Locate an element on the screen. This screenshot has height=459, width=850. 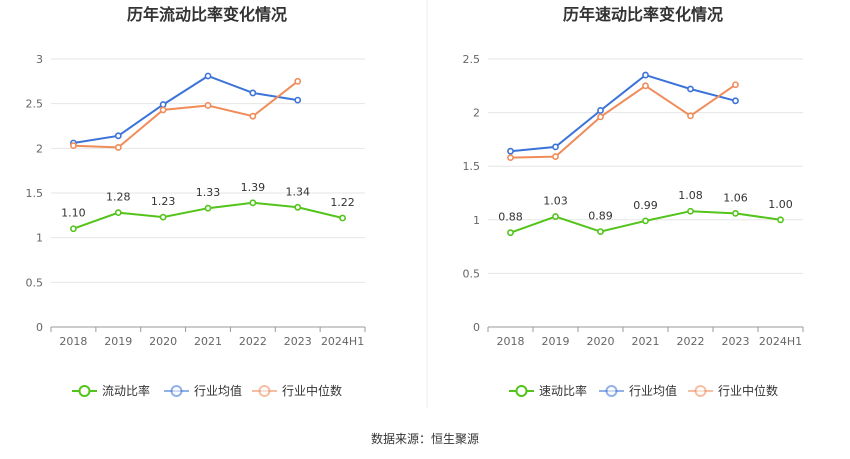
chart-title: 历年流动比率变化情况 is located at coordinates (207, 14).